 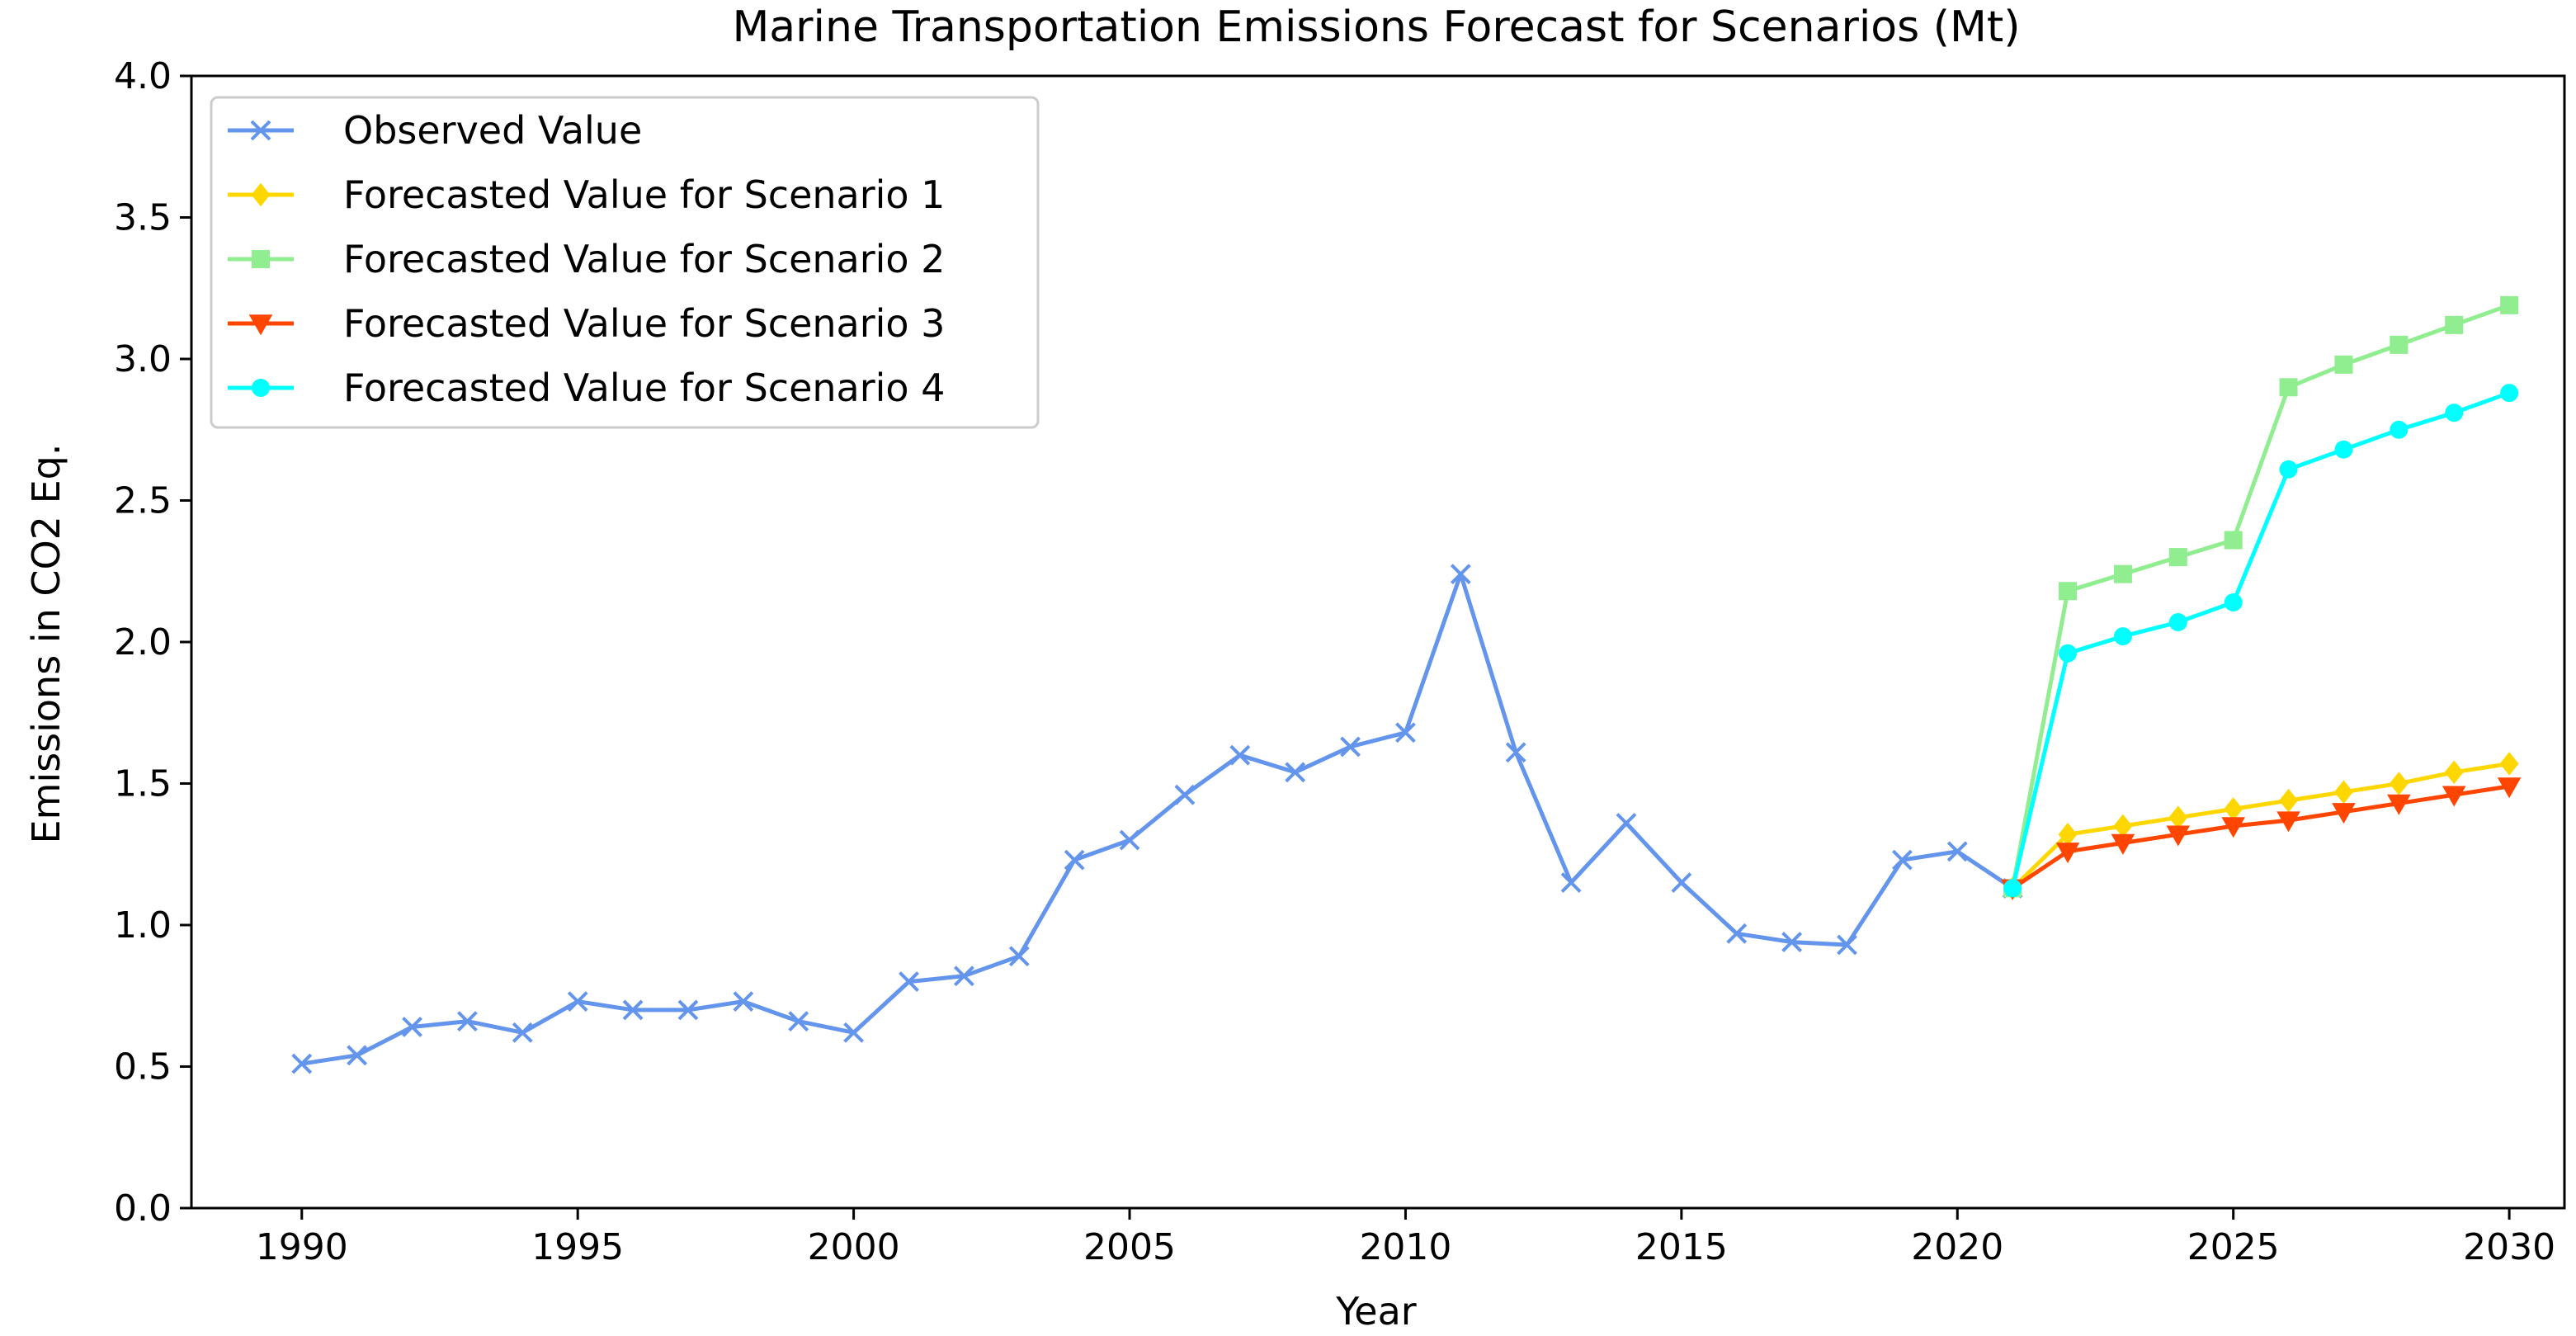 I want to click on y-tick-label: 3.0, so click(x=143, y=359).